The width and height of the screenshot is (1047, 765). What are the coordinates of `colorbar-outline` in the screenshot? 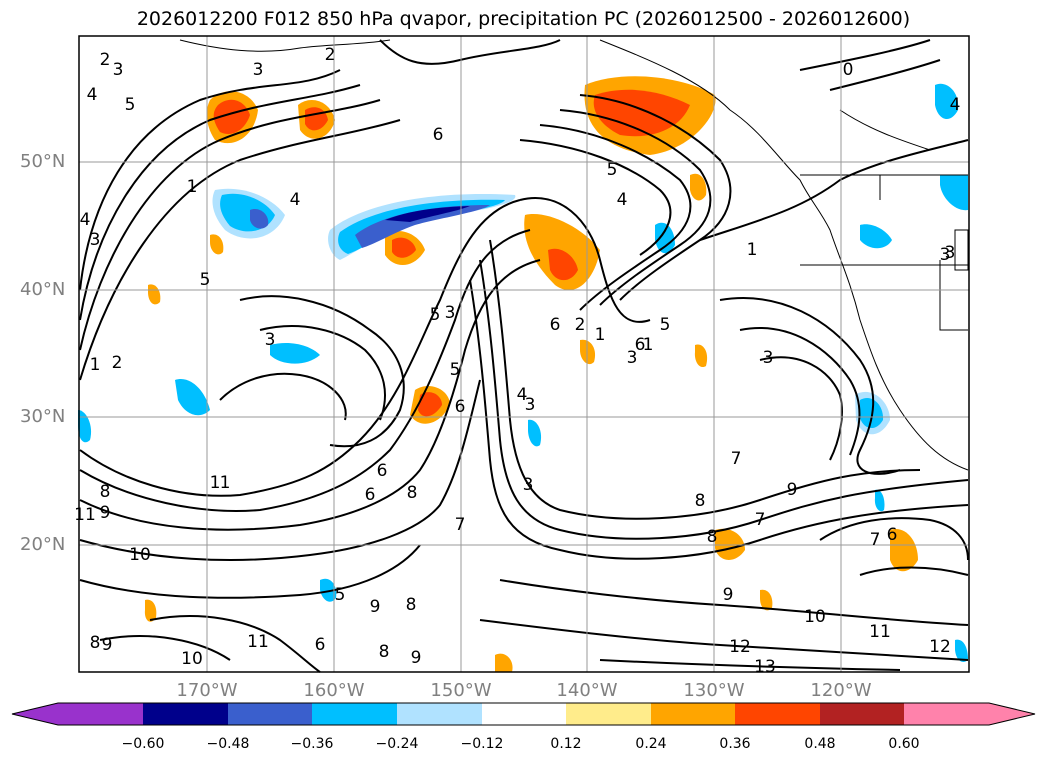 It's located at (523, 714).